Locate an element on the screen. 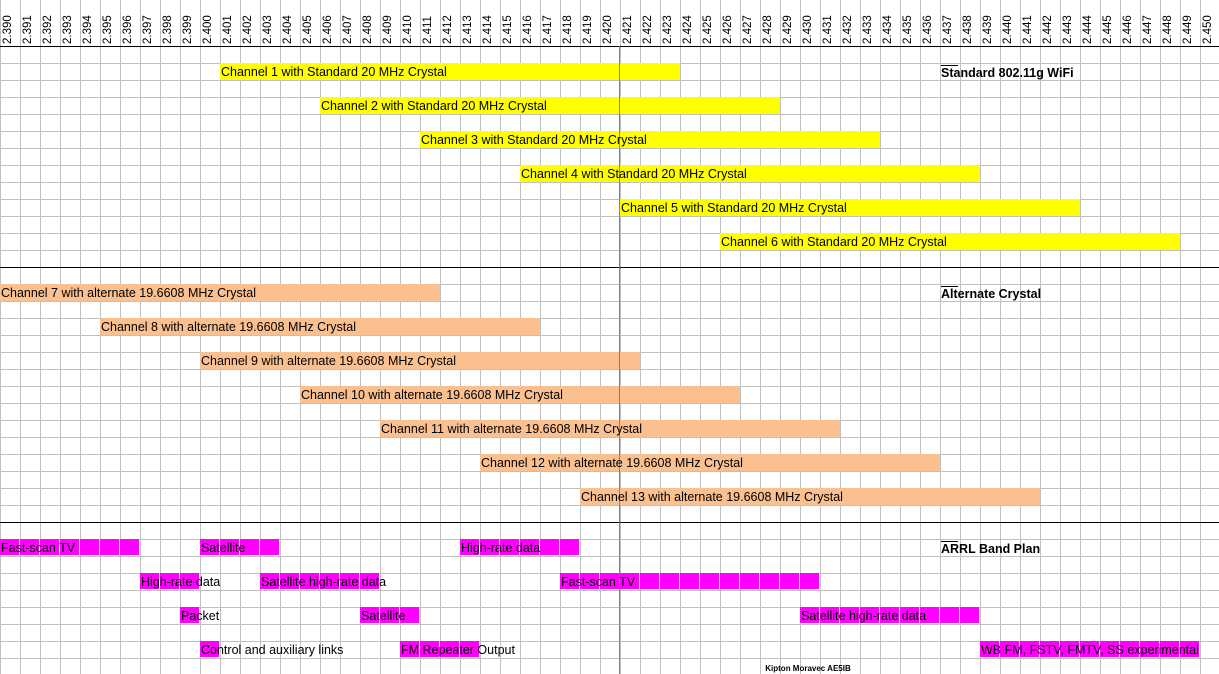 This screenshot has height=674, width=1219. x-tick-label: 2.398 is located at coordinates (168, 29).